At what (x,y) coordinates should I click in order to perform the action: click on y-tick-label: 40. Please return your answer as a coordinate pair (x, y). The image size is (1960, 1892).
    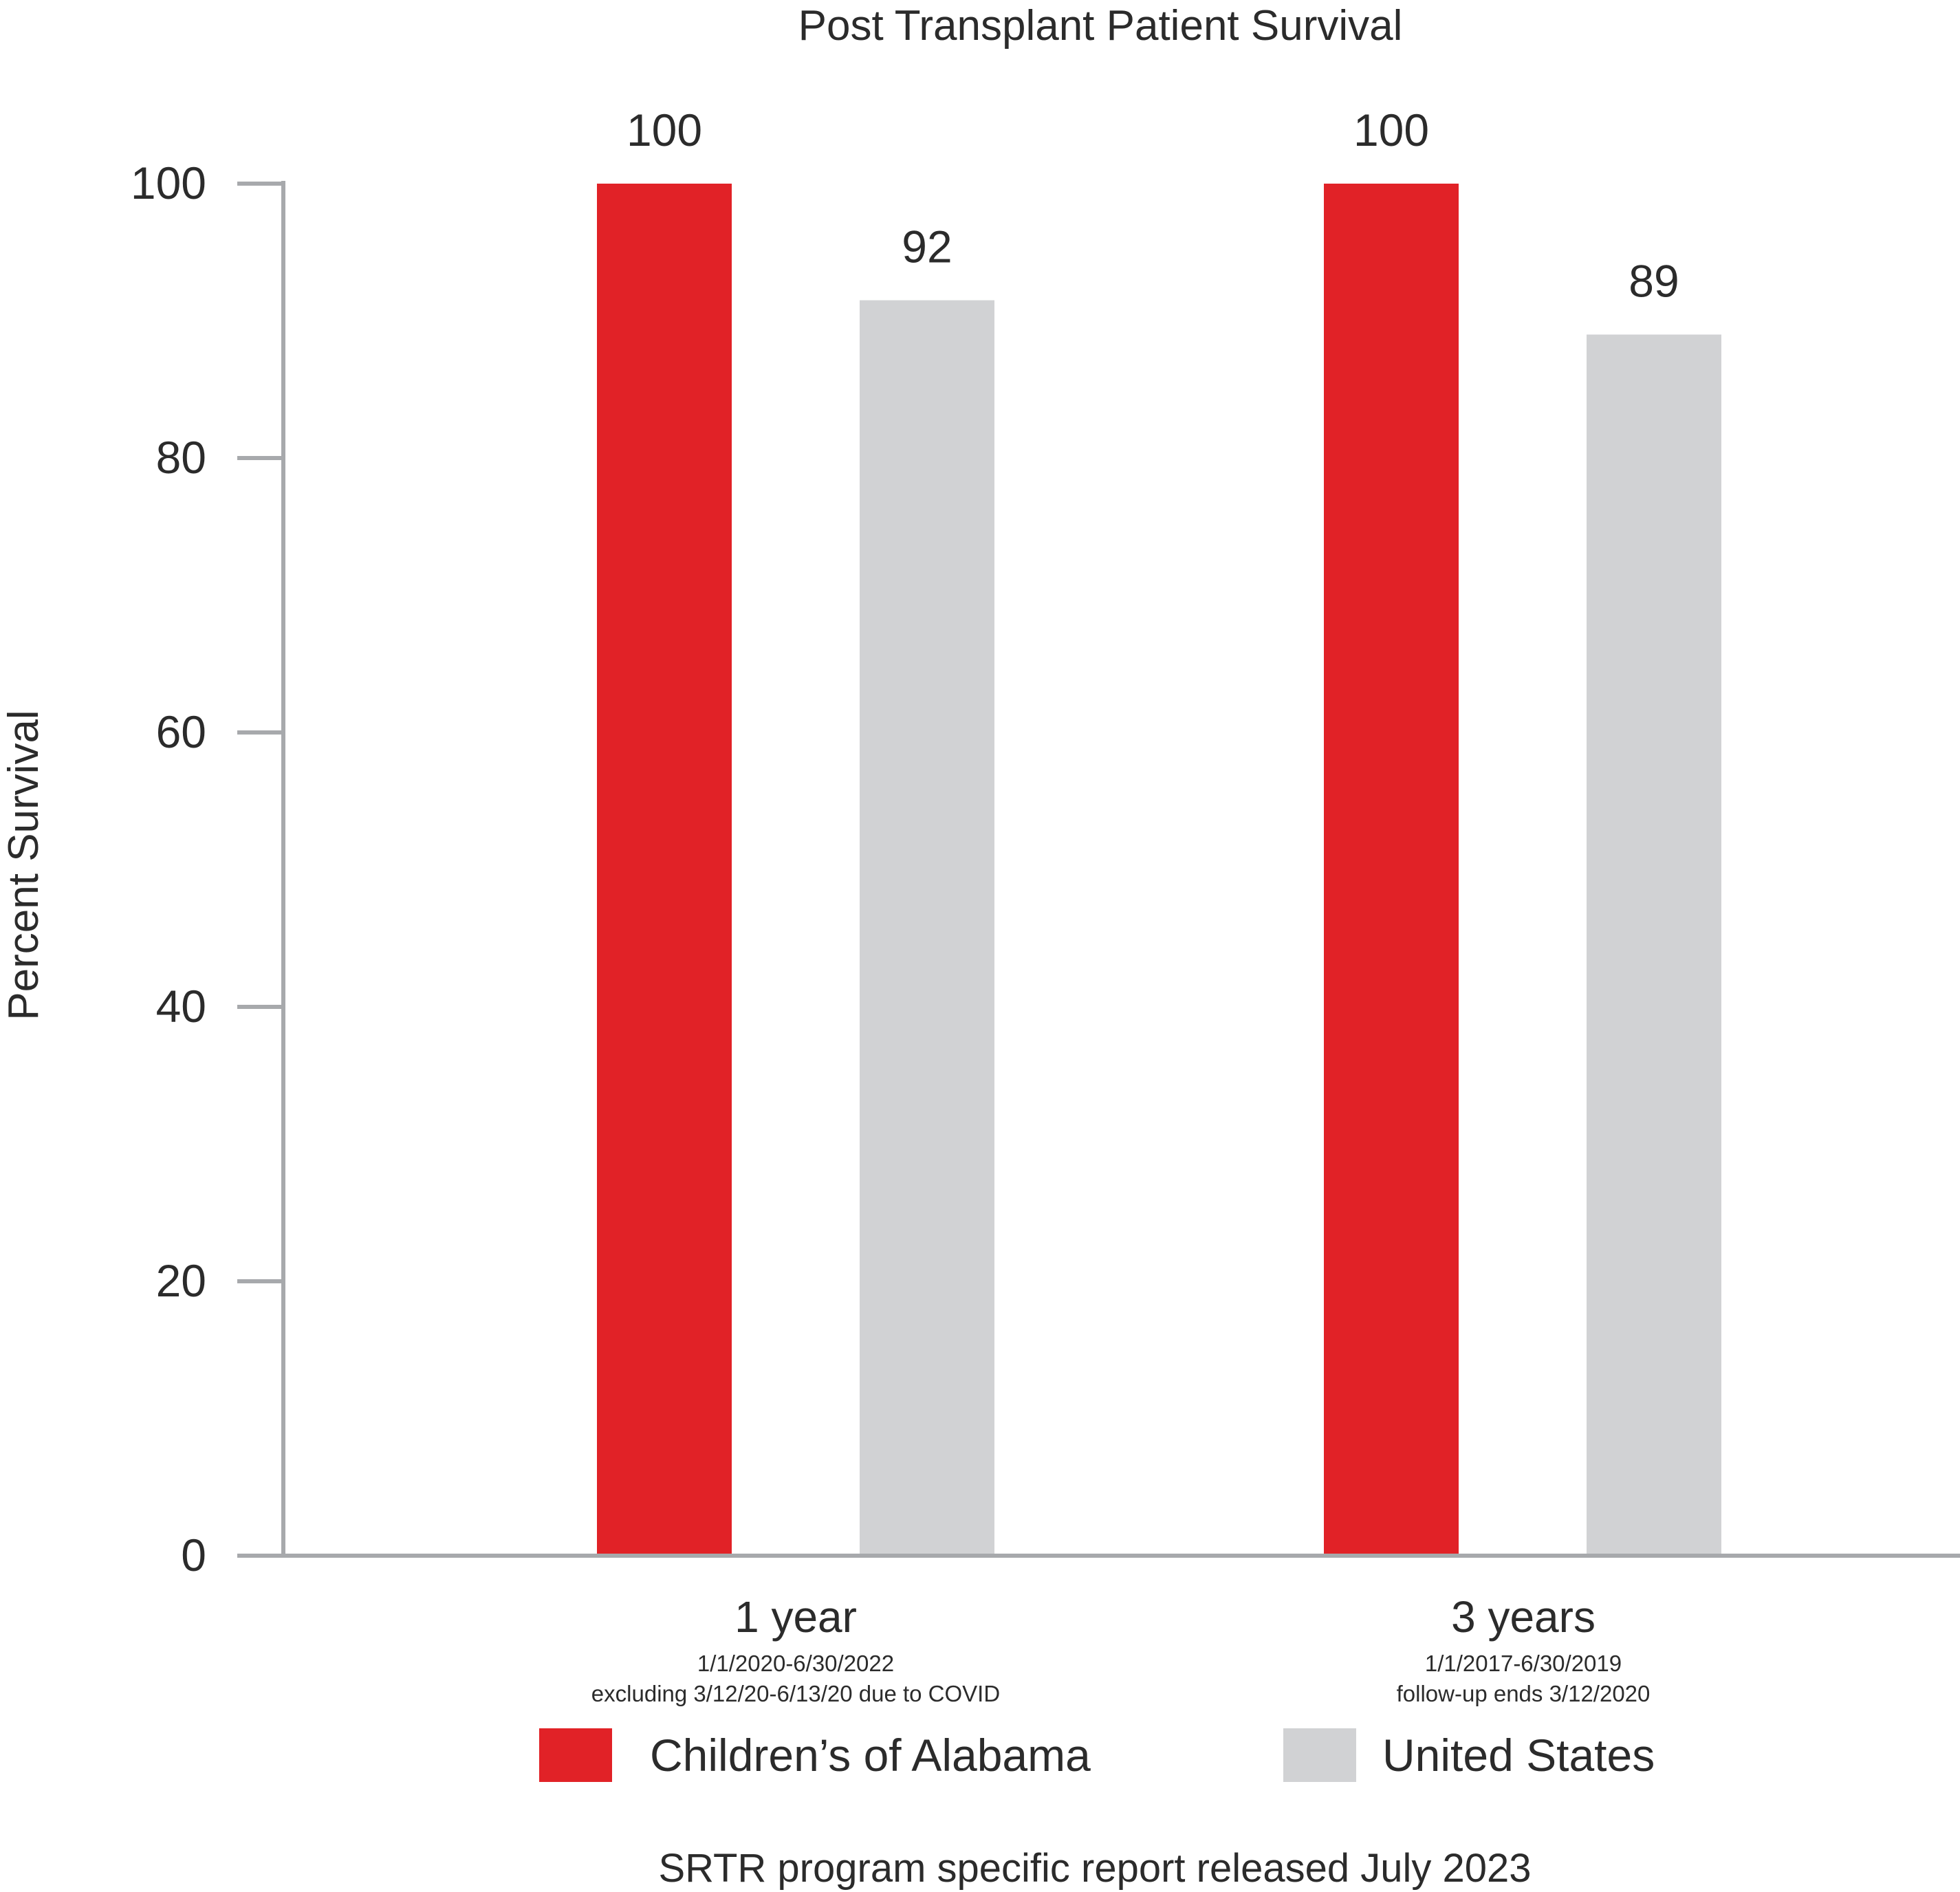
    Looking at the image, I should click on (181, 1006).